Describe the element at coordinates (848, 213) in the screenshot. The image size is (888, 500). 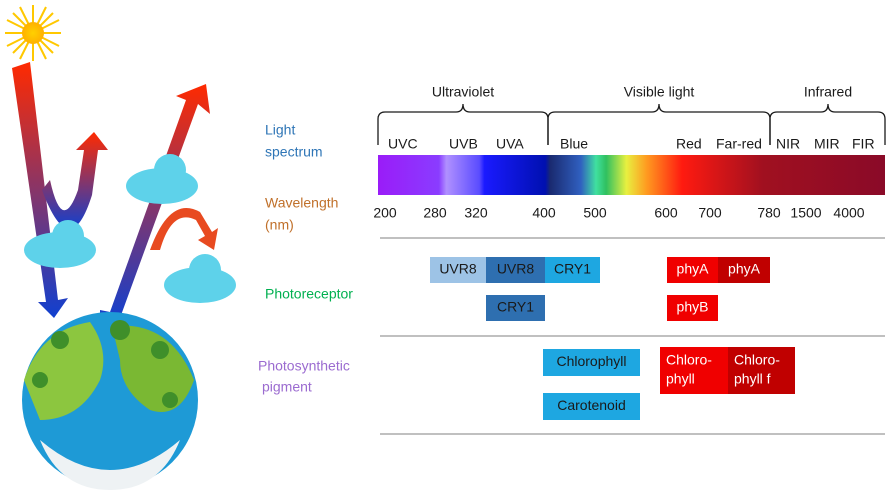
I see `wavelength-label: 4000` at that location.